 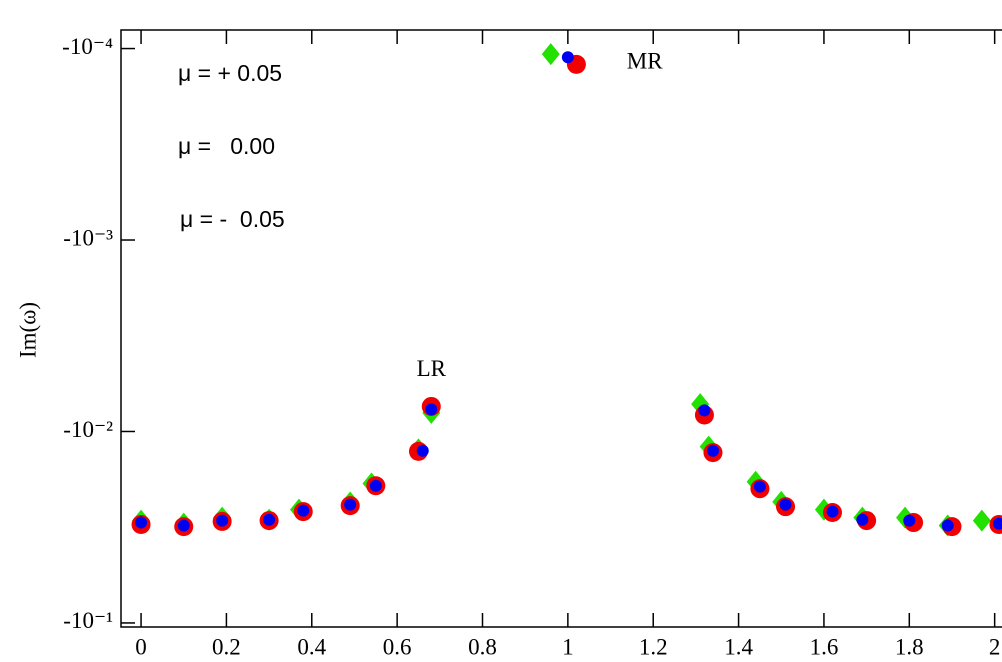 What do you see at coordinates (432, 368) in the screenshot?
I see `annotation: LR` at bounding box center [432, 368].